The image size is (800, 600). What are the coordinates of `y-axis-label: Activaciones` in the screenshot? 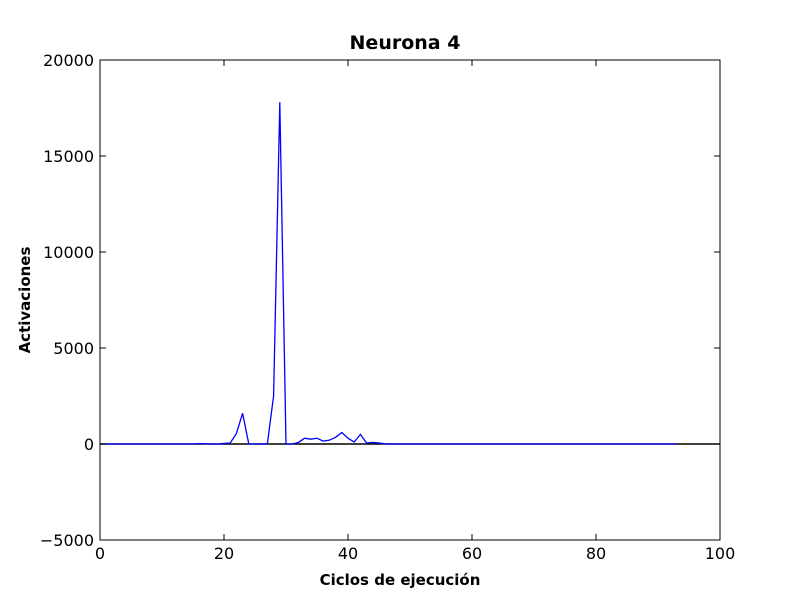 It's located at (25, 300).